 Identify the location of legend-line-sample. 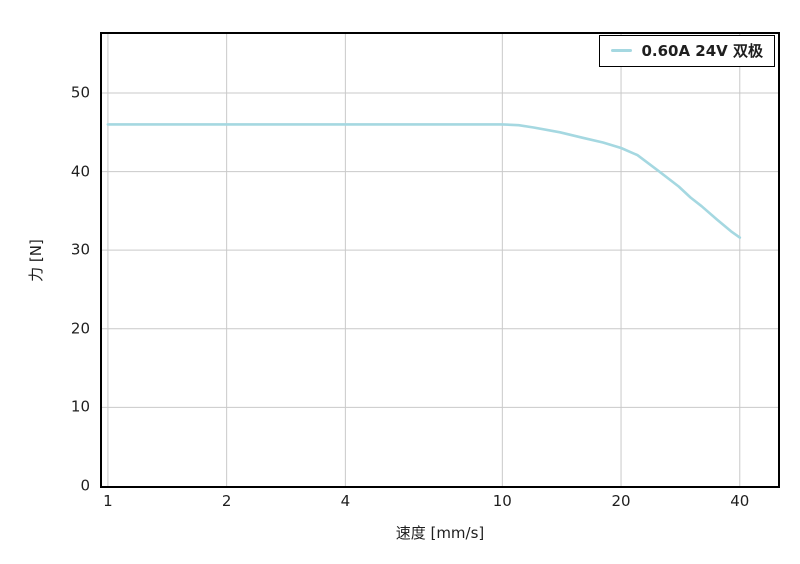
(622, 50).